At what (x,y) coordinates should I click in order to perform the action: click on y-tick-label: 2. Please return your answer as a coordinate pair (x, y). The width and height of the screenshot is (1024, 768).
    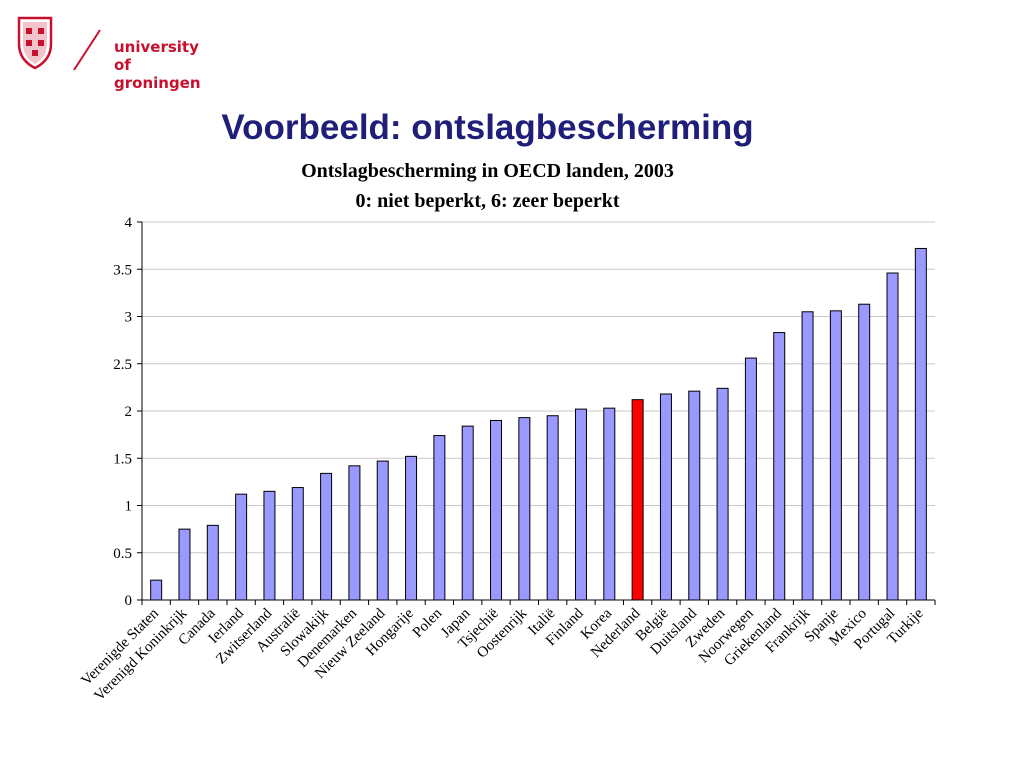
    Looking at the image, I should click on (129, 412).